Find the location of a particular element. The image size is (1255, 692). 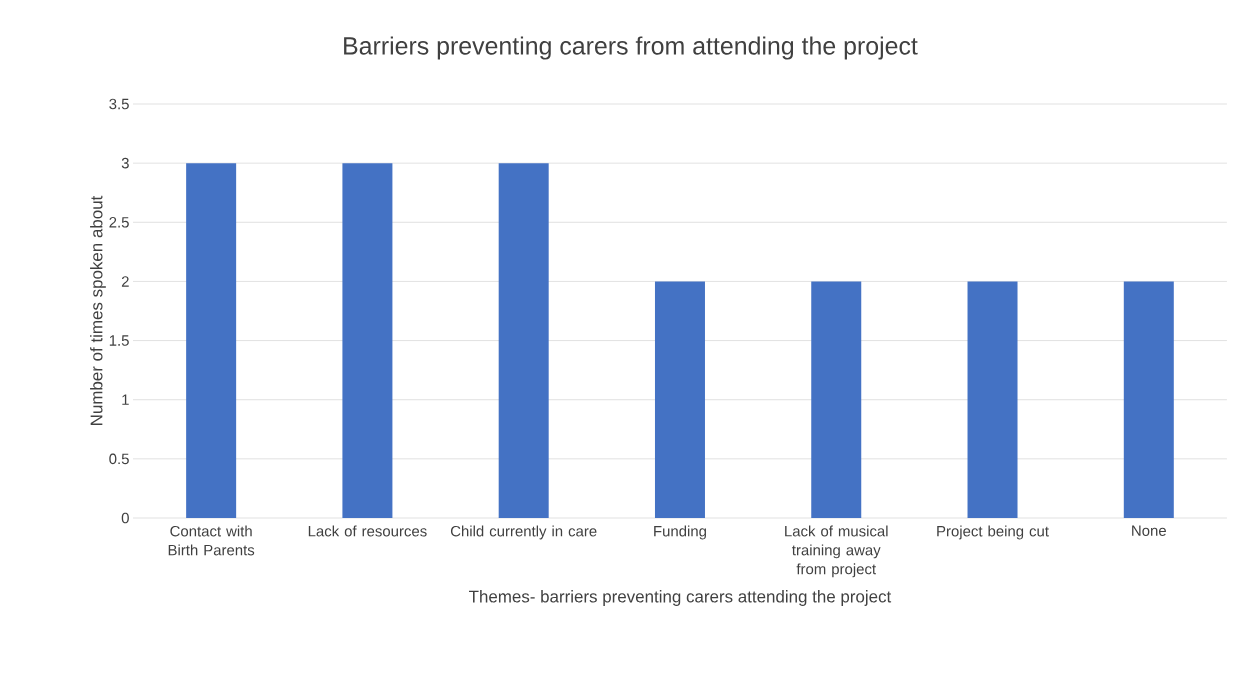

x-tick-label: Project being cut is located at coordinates (993, 532).